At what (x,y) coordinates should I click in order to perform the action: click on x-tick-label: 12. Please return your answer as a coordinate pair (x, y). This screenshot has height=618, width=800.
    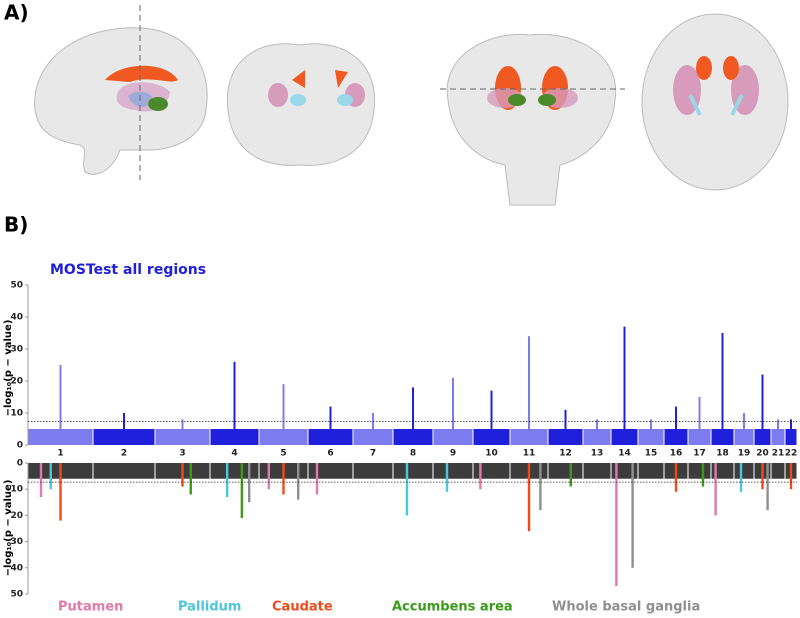
    Looking at the image, I should click on (565, 454).